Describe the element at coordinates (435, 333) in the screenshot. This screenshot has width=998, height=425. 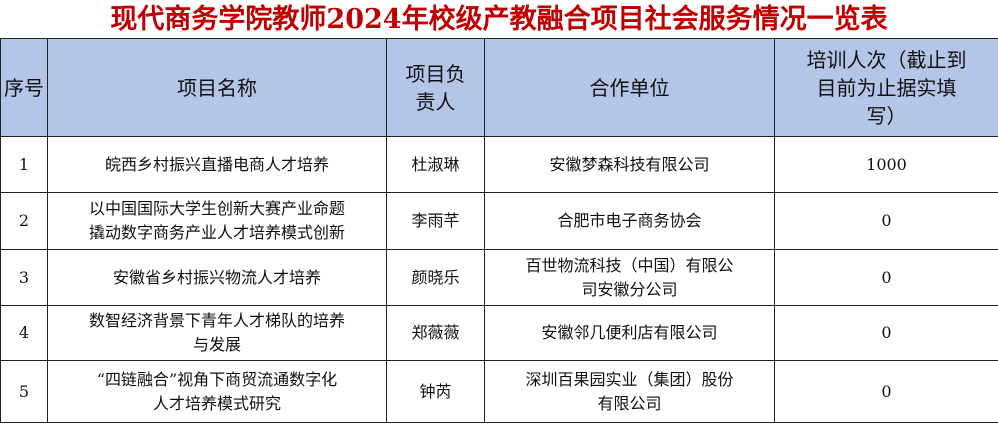
I see `project-leader: 郑薇薇` at that location.